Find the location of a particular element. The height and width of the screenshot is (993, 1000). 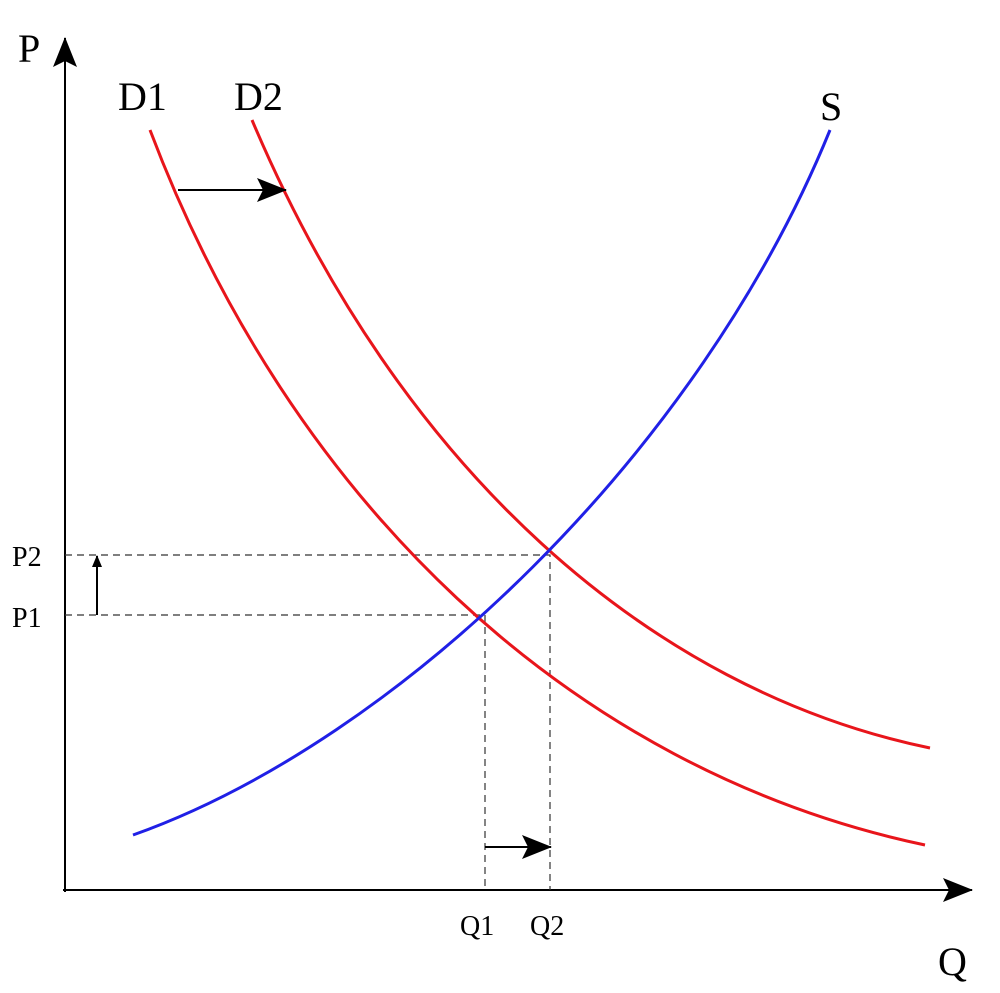

quantity-label: Q1 is located at coordinates (477, 926).